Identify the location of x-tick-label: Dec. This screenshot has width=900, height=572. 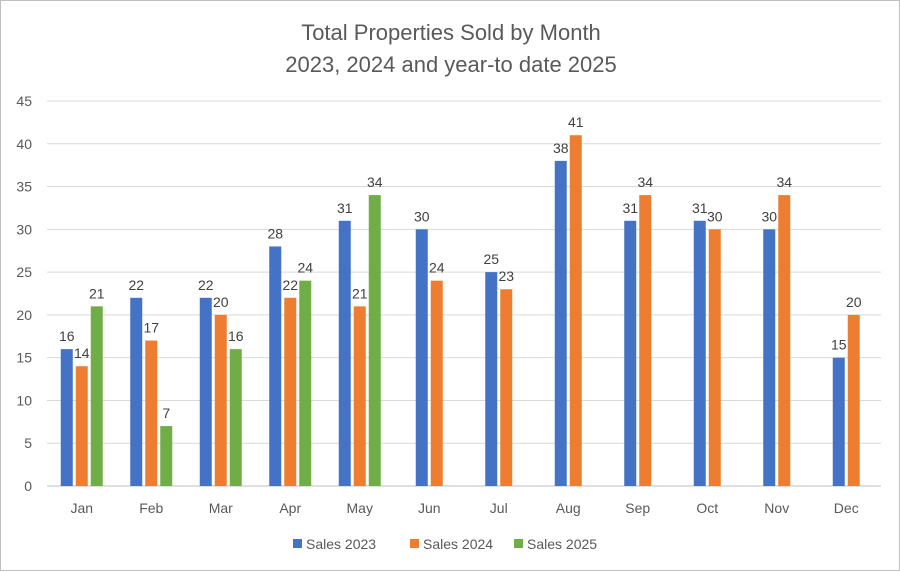
(846, 508).